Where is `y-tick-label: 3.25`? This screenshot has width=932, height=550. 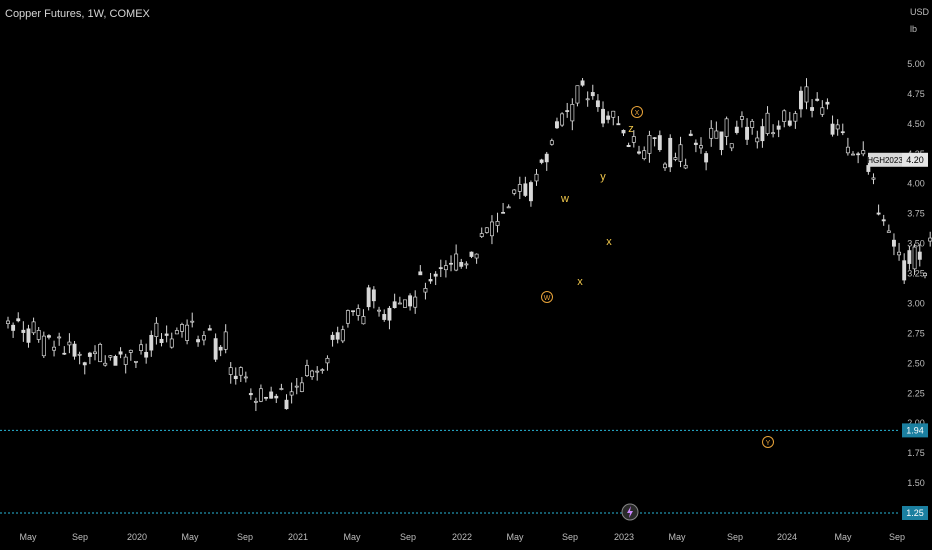
y-tick-label: 3.25 is located at coordinates (916, 274).